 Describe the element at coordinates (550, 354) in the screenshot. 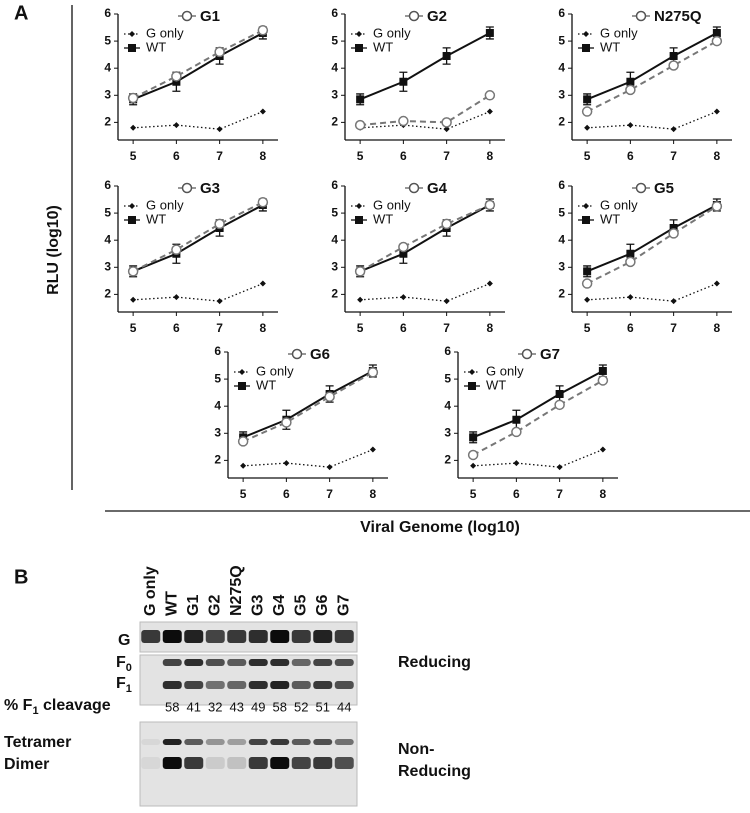

I see `chart-title: G7` at that location.